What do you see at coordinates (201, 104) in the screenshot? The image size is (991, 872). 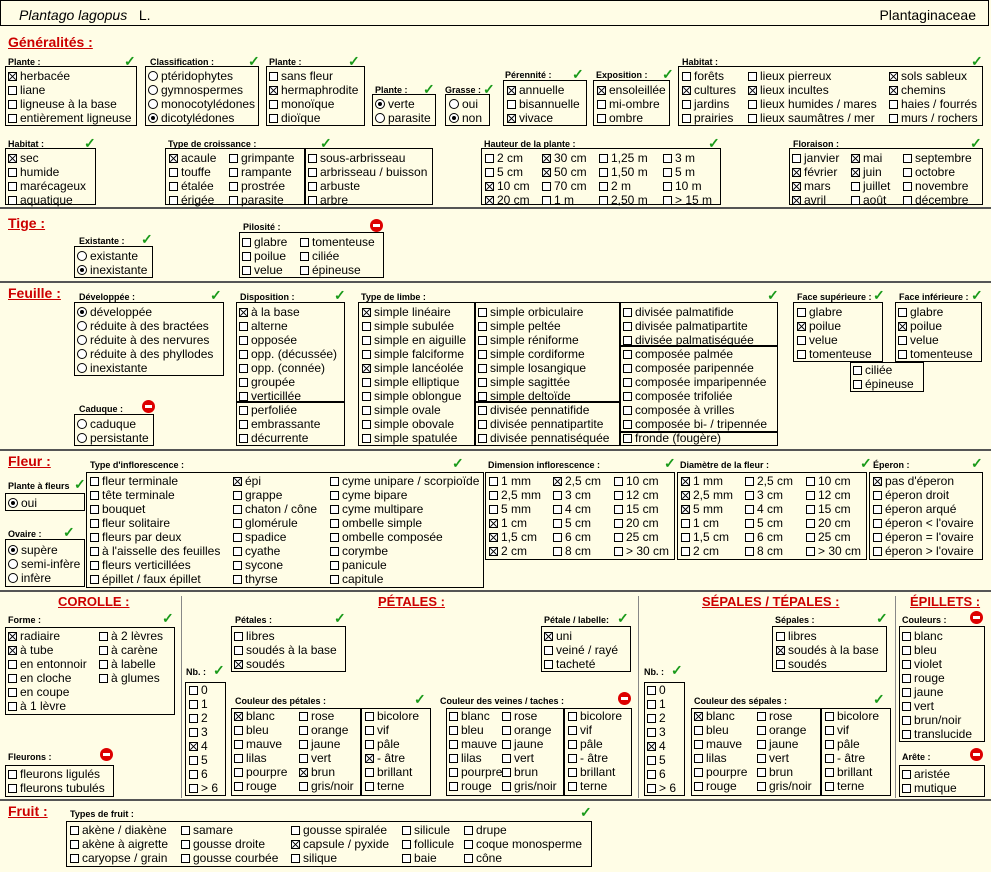 I see `classification-option: monocotylédones` at bounding box center [201, 104].